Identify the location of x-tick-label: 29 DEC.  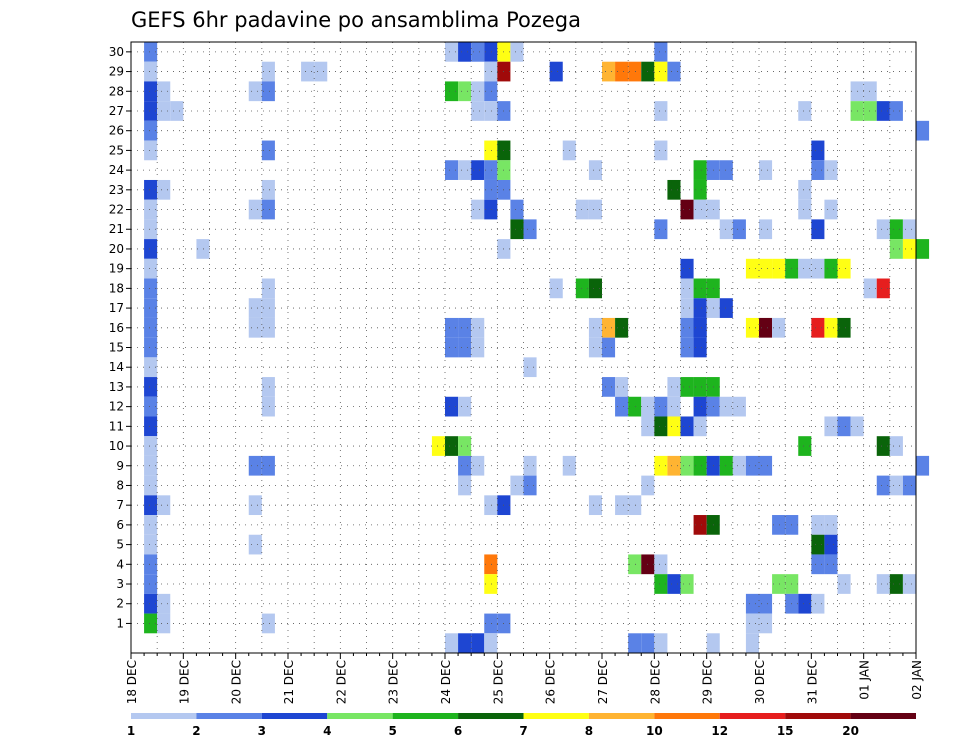
(708, 682).